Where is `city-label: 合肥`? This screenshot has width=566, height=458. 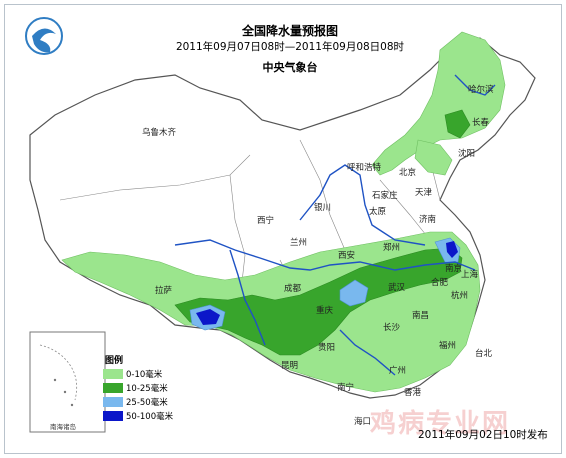 city-label: 合肥 is located at coordinates (440, 282).